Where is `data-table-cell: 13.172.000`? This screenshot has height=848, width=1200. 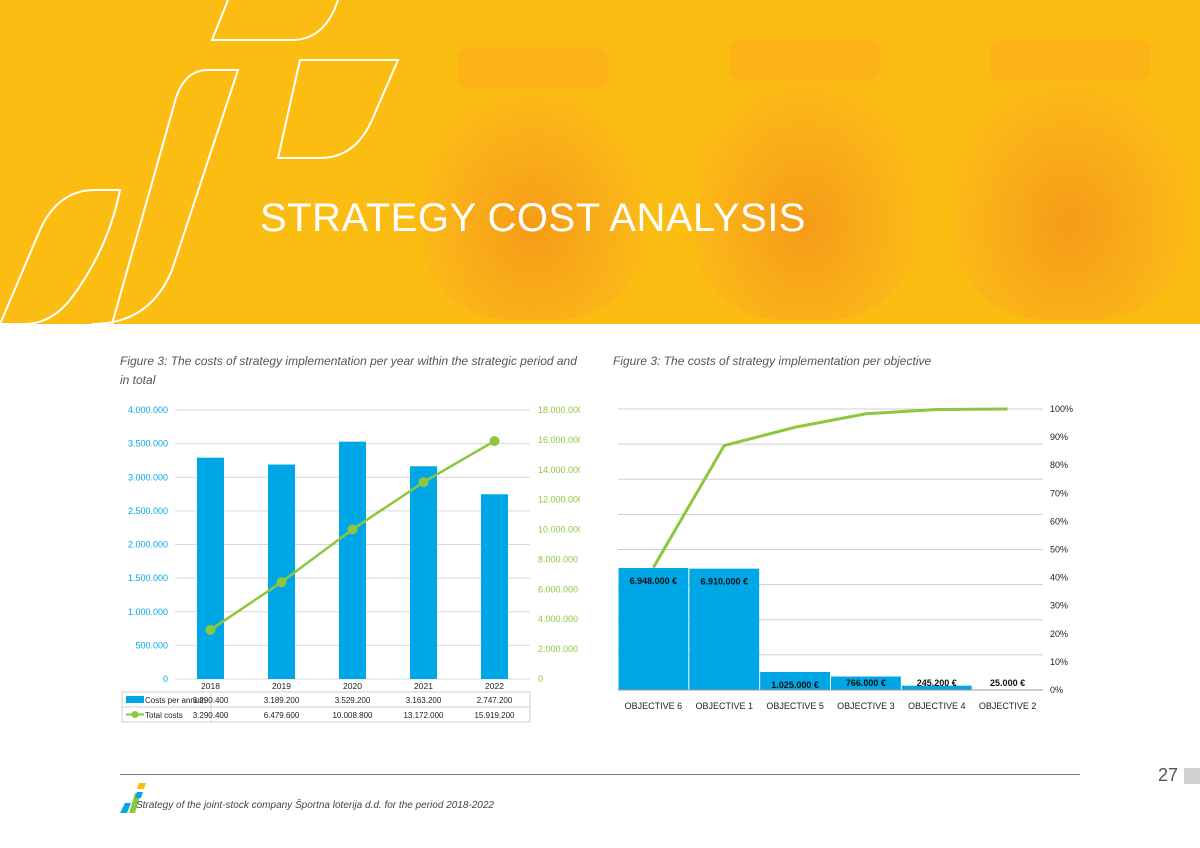 data-table-cell: 13.172.000 is located at coordinates (423, 715).